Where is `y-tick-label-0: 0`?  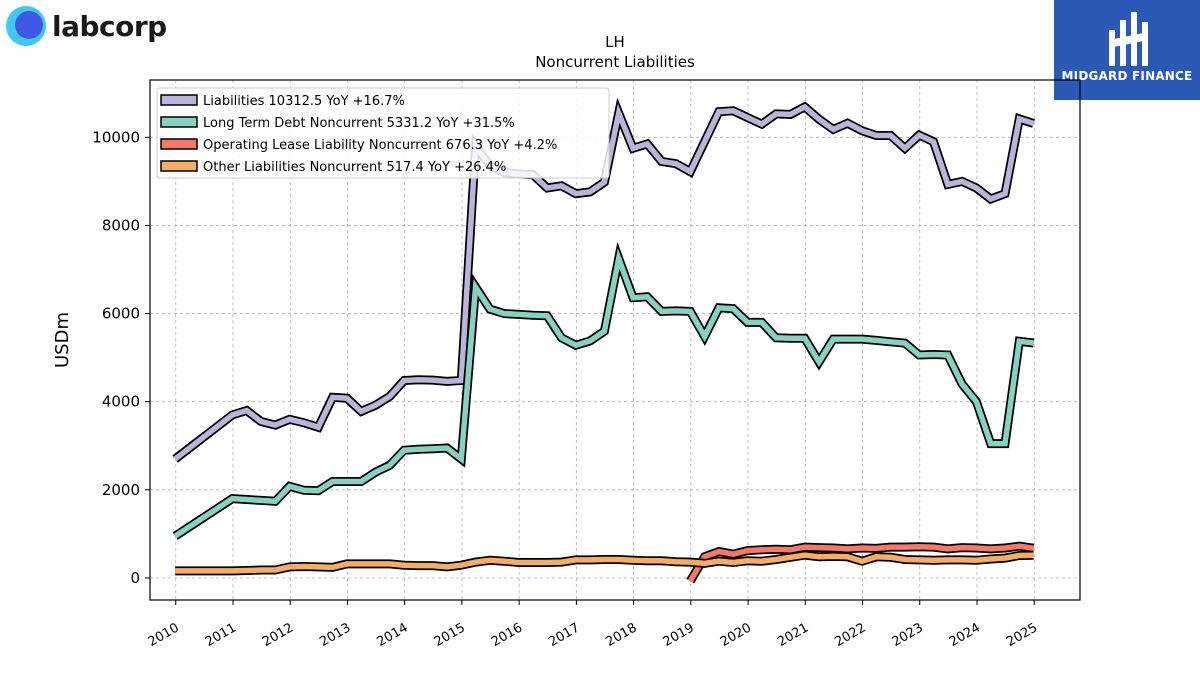
y-tick-label-0: 0 is located at coordinates (135, 578).